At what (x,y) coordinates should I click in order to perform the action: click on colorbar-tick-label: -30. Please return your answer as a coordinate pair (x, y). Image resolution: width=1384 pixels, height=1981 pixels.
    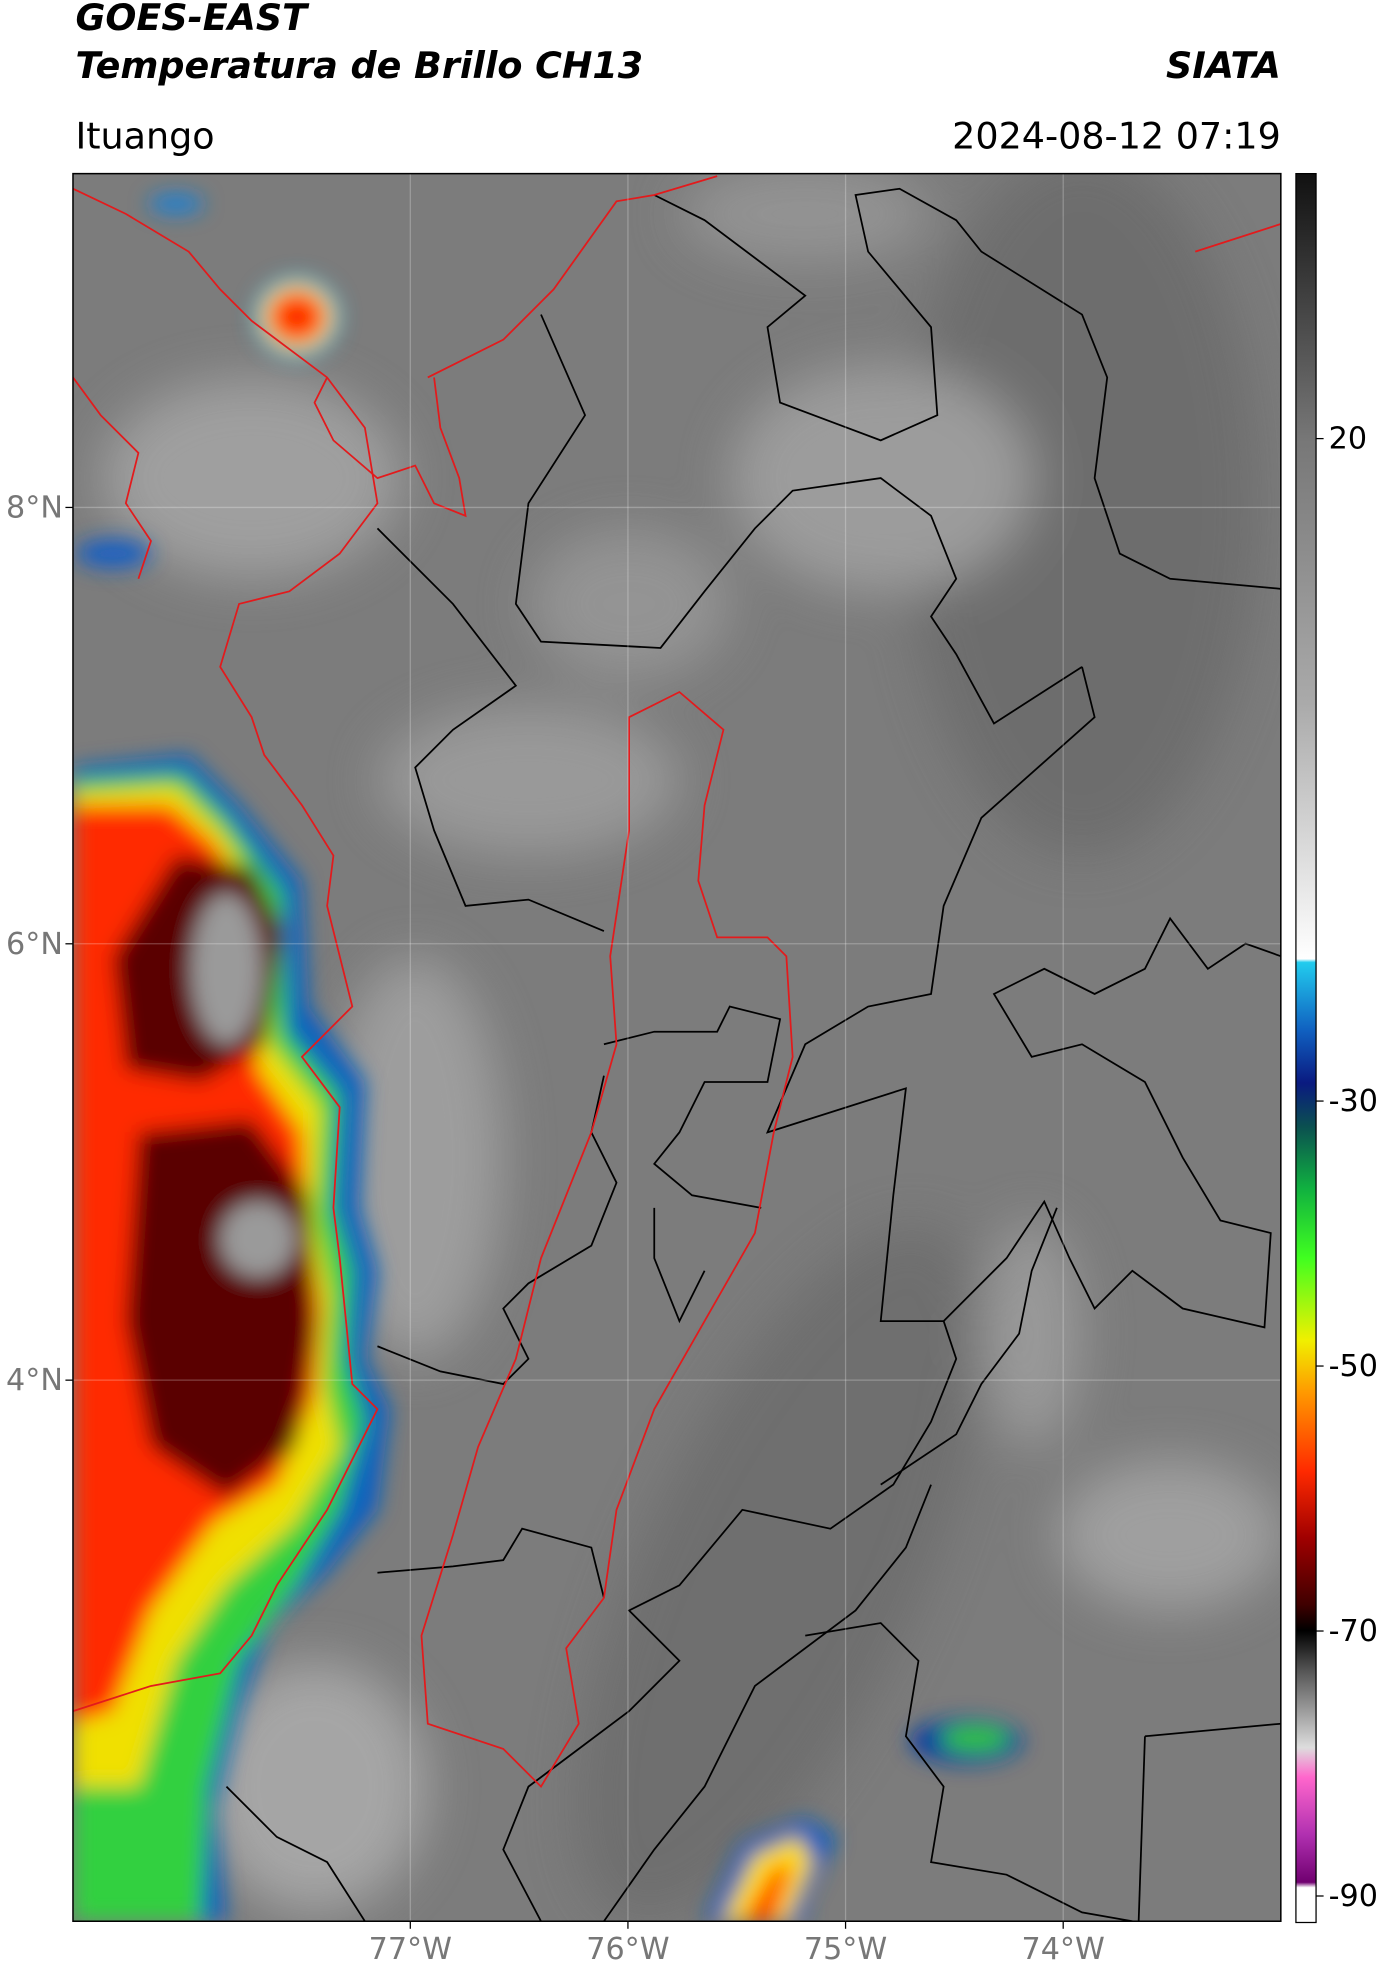
    Looking at the image, I should click on (1353, 1101).